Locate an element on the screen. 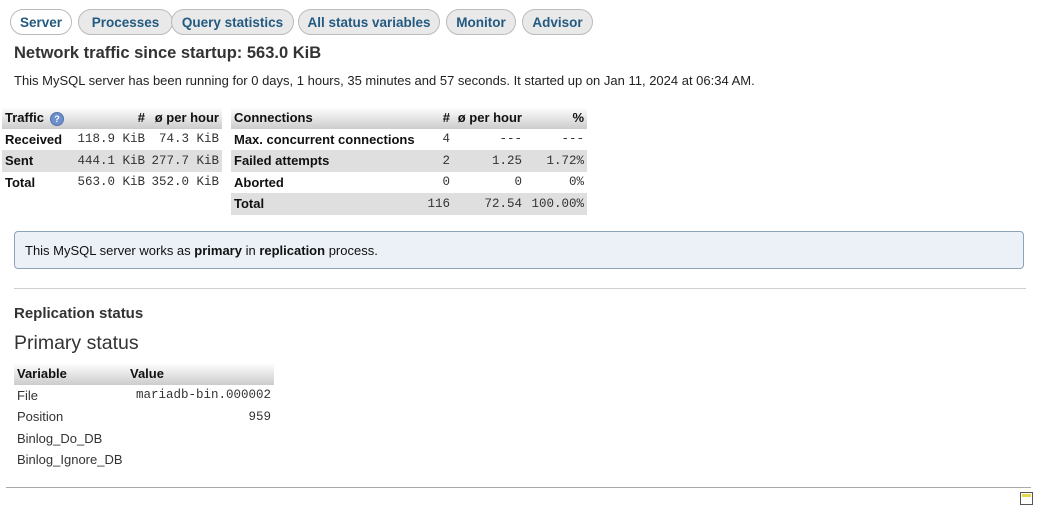 The height and width of the screenshot is (519, 1041). table-row: Position 959 is located at coordinates (144, 417).